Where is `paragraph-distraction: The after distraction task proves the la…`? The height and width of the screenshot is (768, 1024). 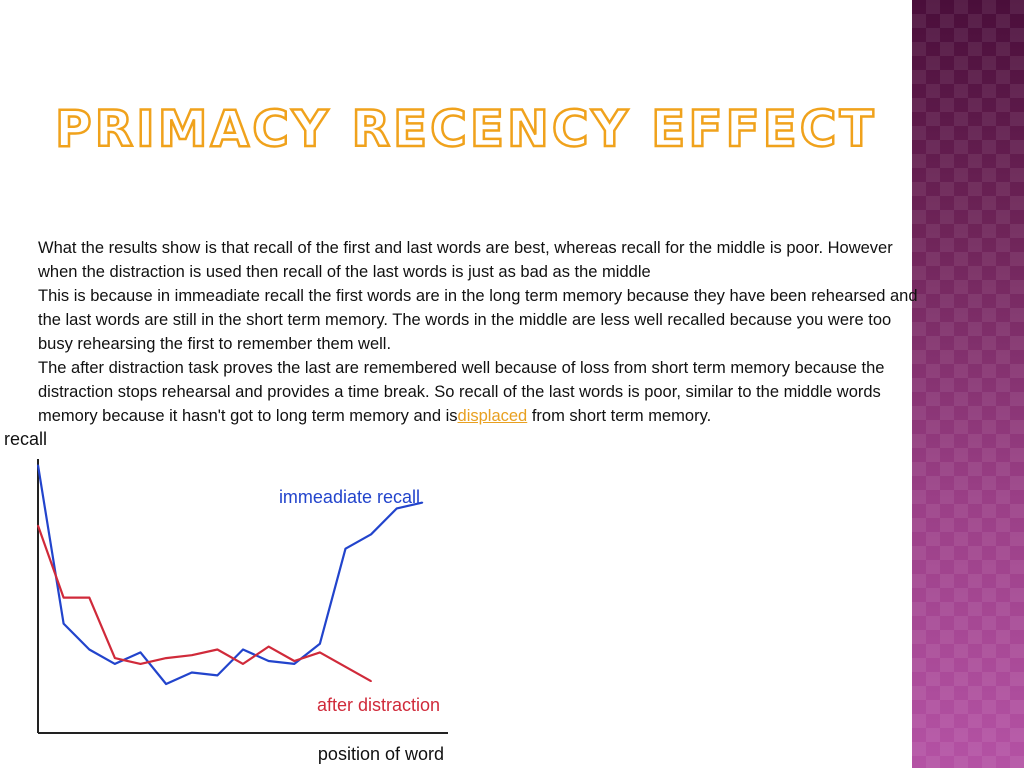 paragraph-distraction: The after distraction task proves the la… is located at coordinates (478, 392).